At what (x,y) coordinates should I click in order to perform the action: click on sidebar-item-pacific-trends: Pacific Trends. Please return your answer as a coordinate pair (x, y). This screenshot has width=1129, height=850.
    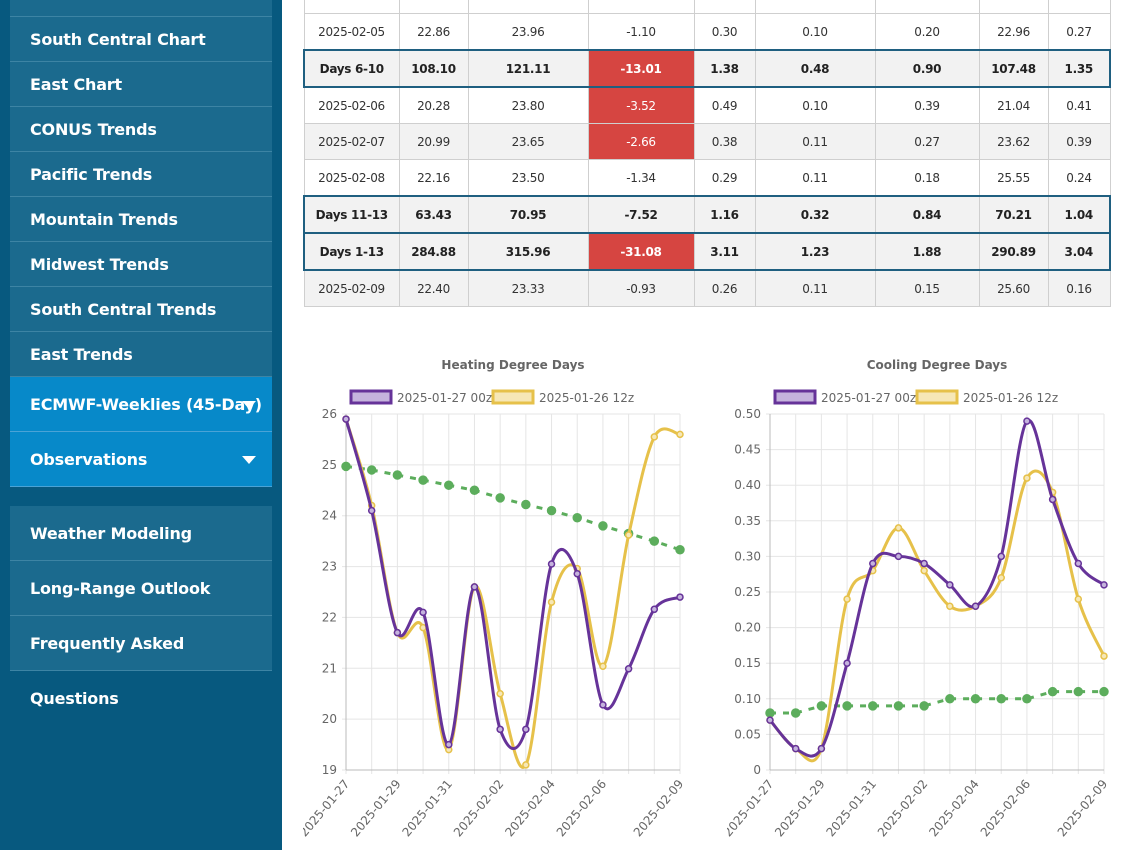
    Looking at the image, I should click on (141, 174).